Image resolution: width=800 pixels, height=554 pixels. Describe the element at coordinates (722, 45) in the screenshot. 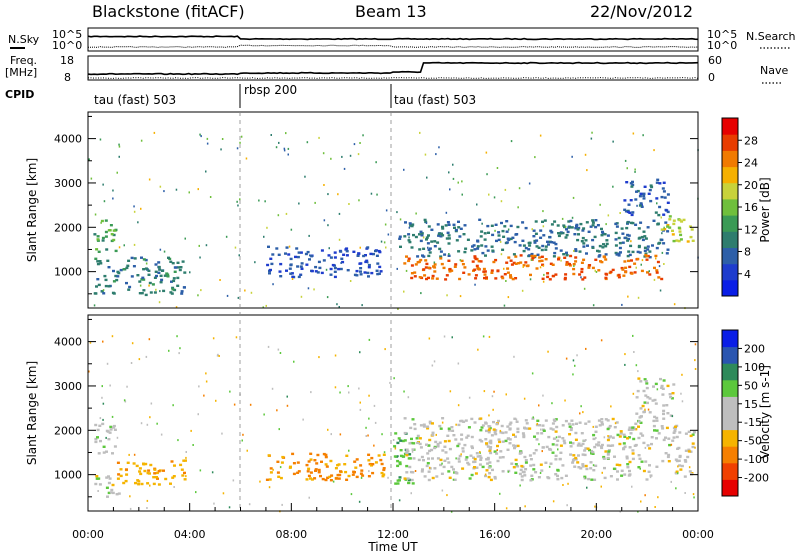

I see `nsearch-tick-bottom: 10^0` at that location.